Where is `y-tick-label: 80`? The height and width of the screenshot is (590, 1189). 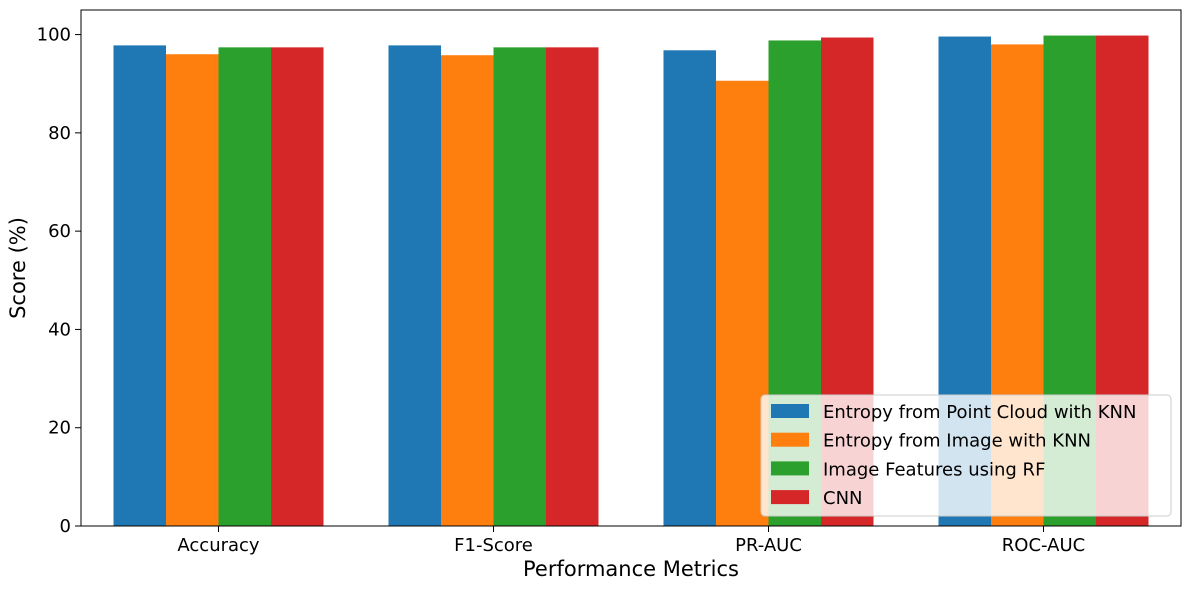
y-tick-label: 80 is located at coordinates (59, 133).